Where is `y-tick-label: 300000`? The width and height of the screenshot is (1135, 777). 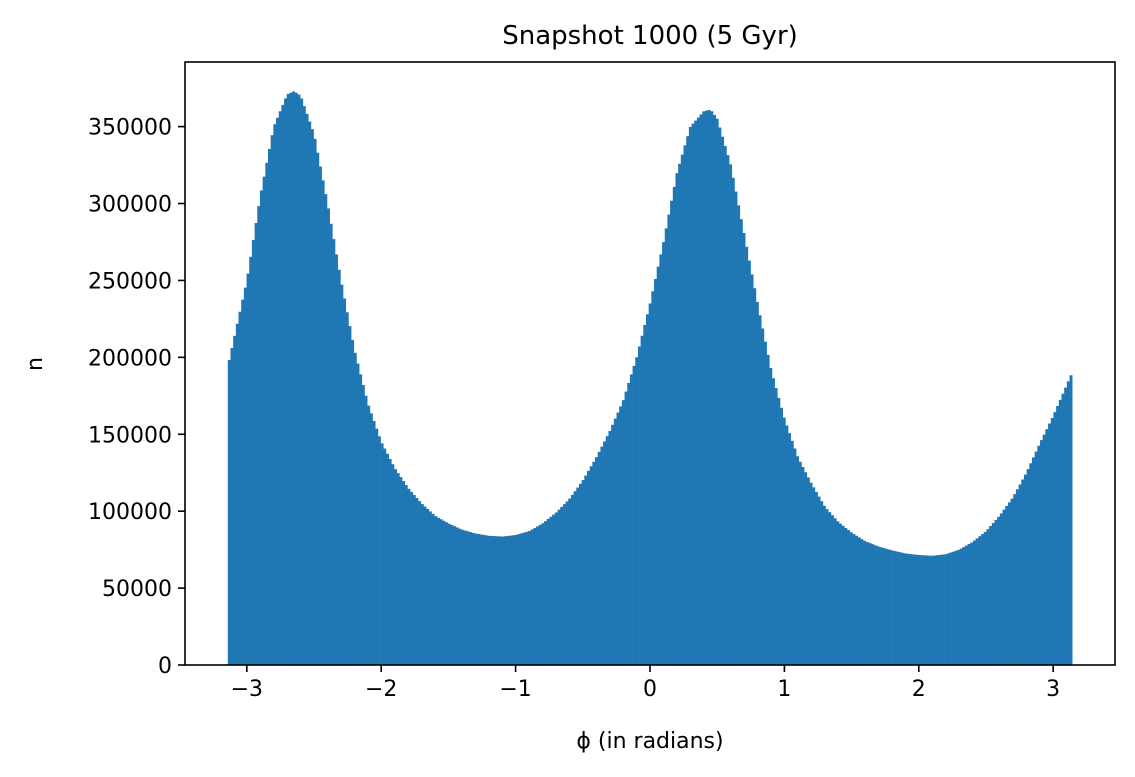 y-tick-label: 300000 is located at coordinates (130, 205).